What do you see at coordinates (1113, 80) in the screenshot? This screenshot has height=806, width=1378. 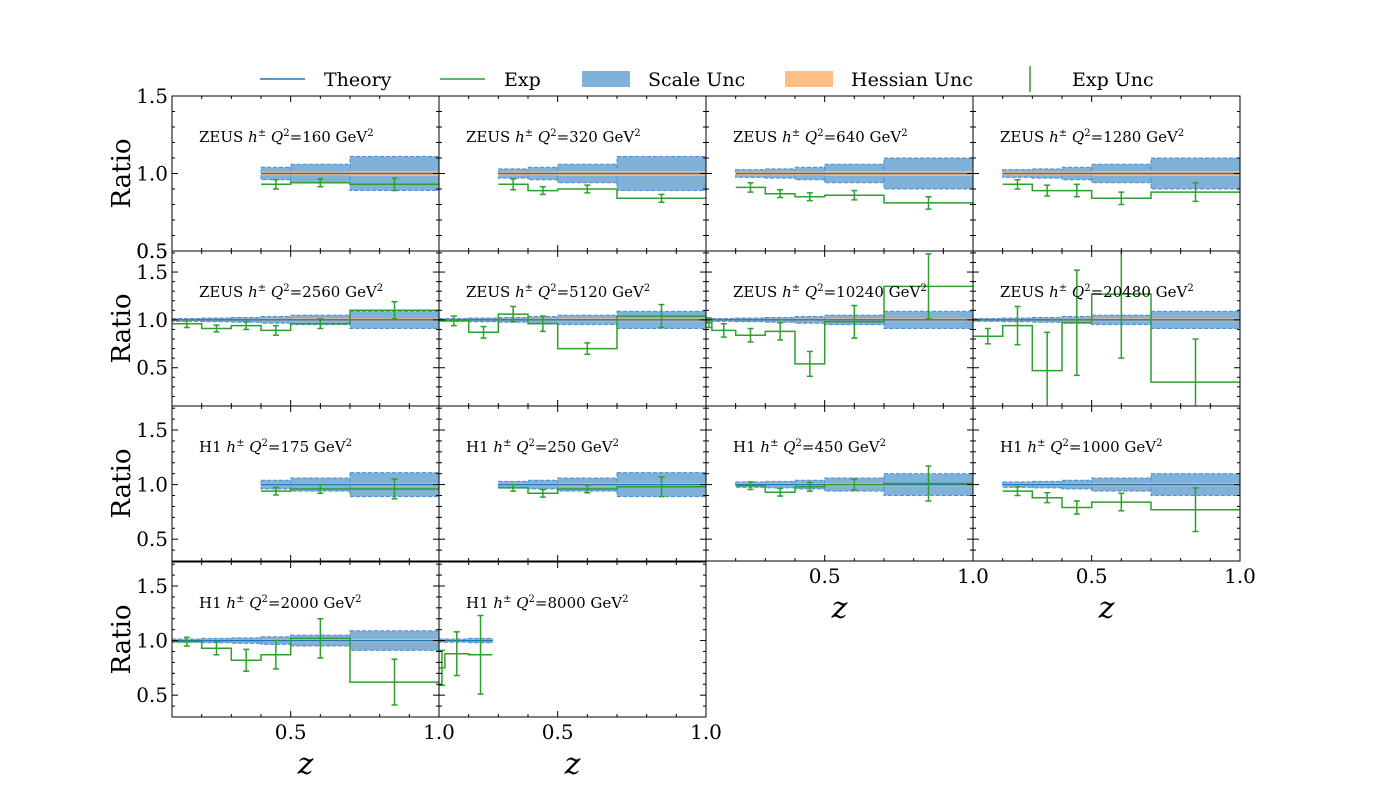 I see `legend-label: Exp Unc` at bounding box center [1113, 80].